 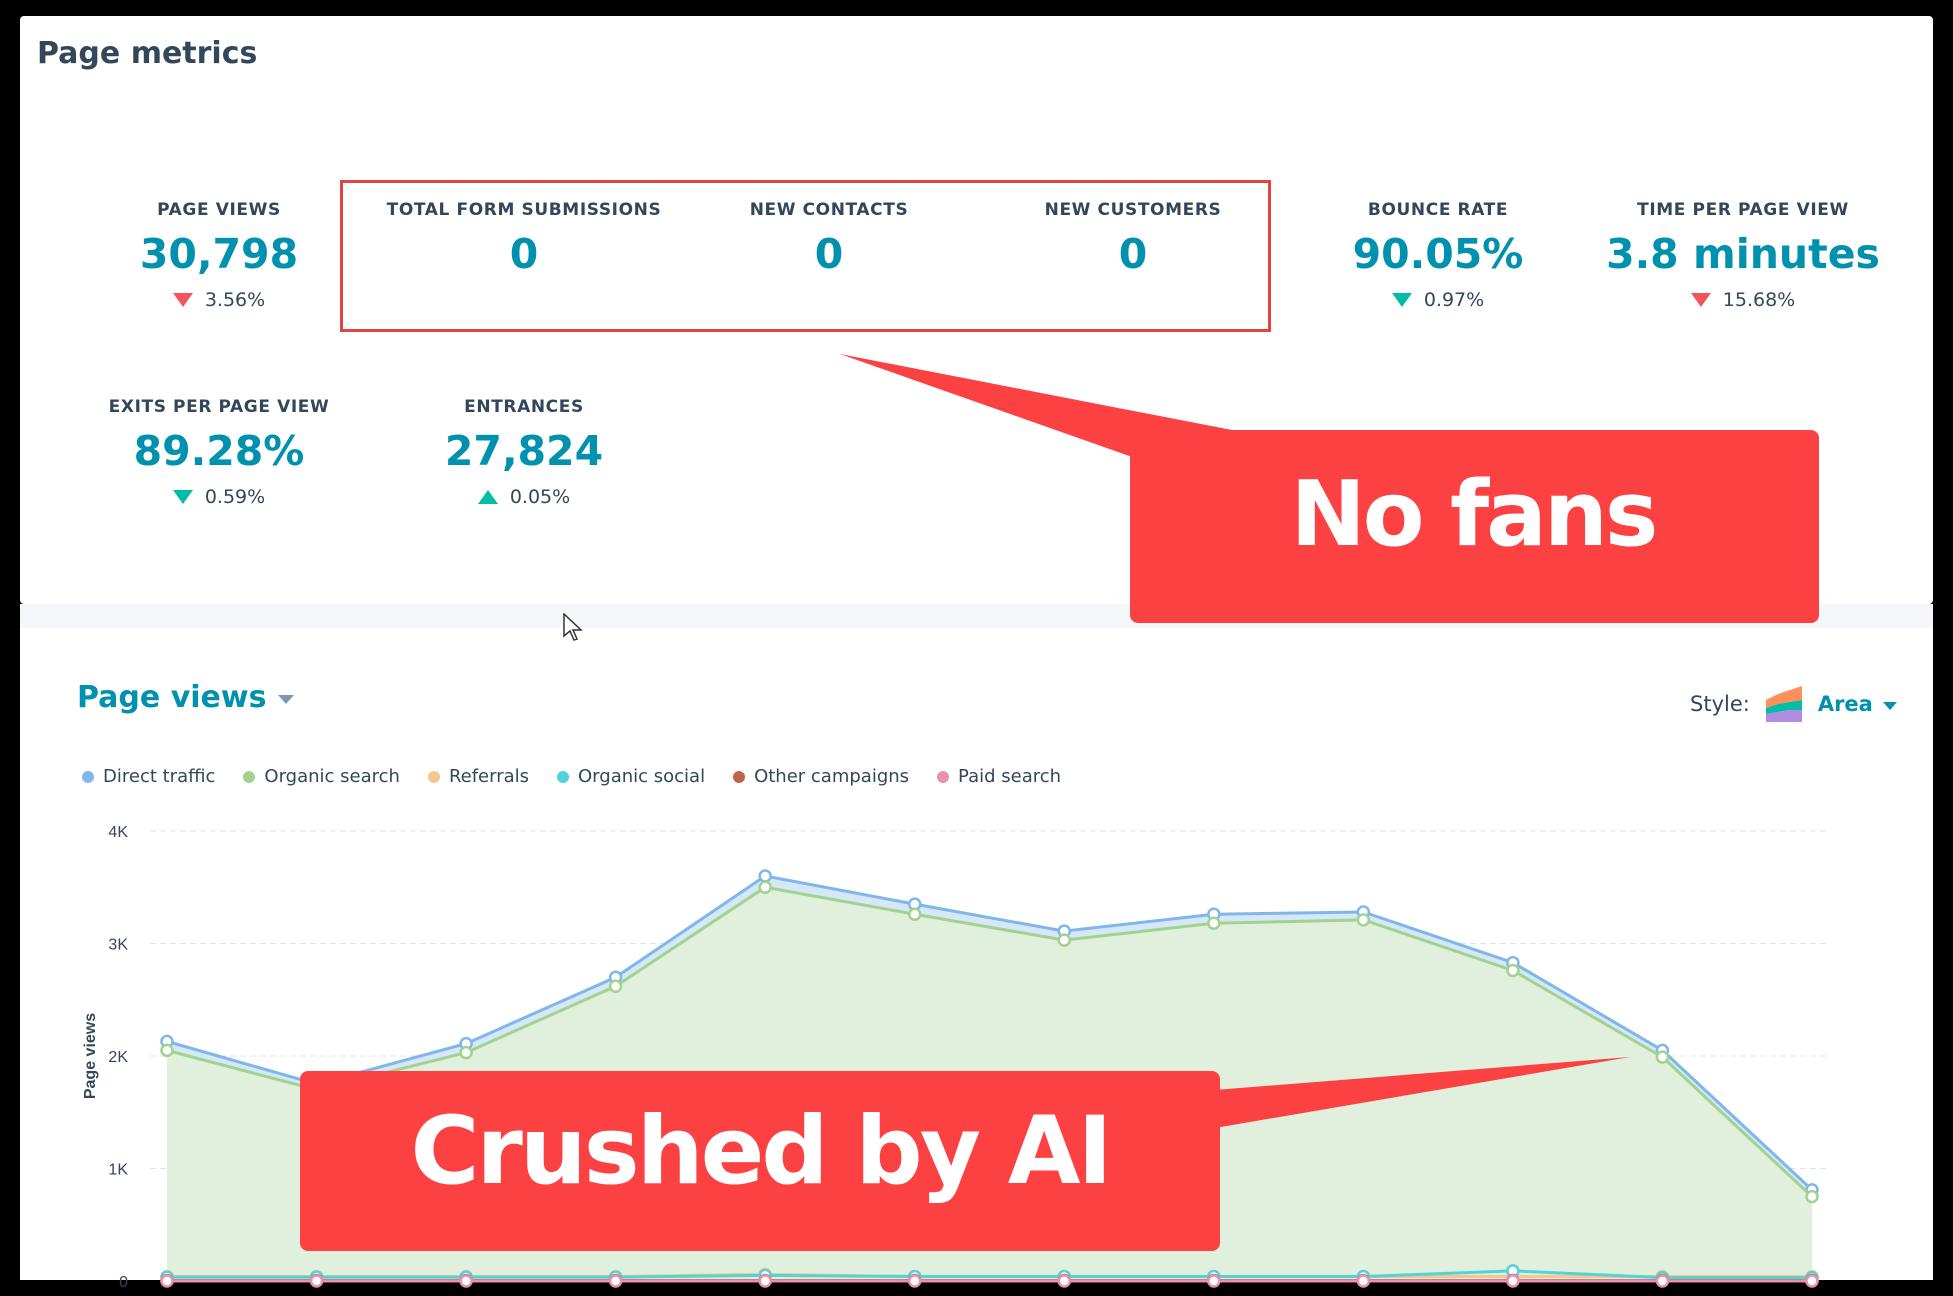 I want to click on metric-label: ENTRANCES, so click(x=524, y=407).